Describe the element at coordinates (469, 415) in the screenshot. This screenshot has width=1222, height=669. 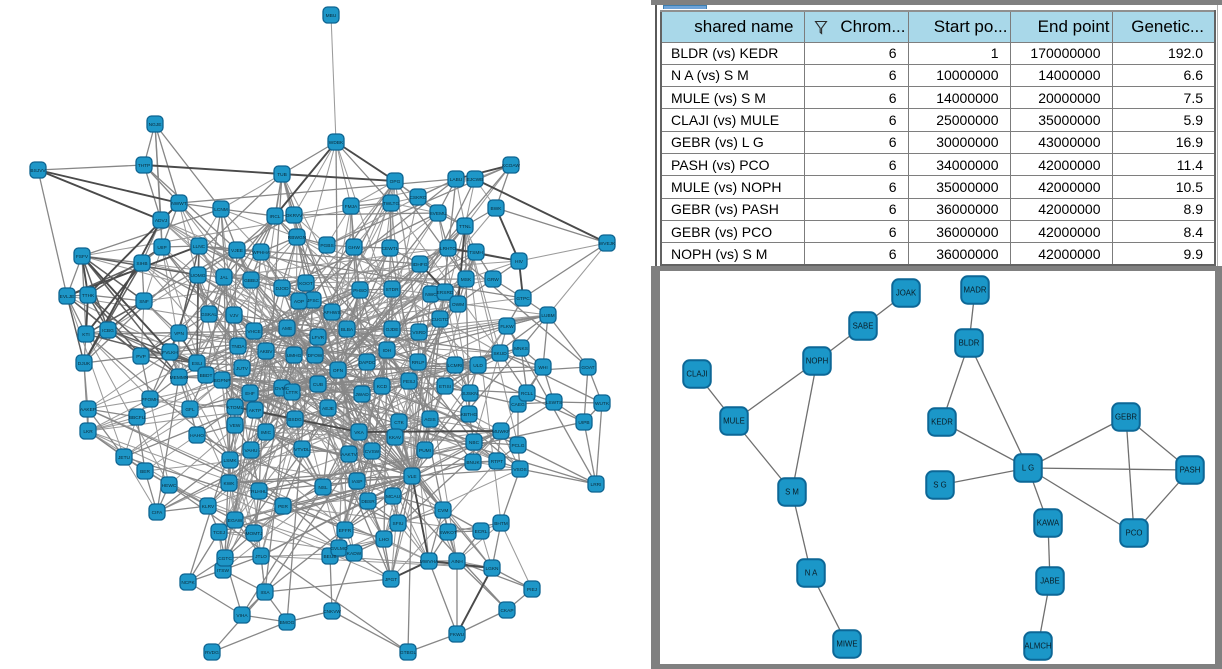
I see `svg-text: KBTHG` at that location.